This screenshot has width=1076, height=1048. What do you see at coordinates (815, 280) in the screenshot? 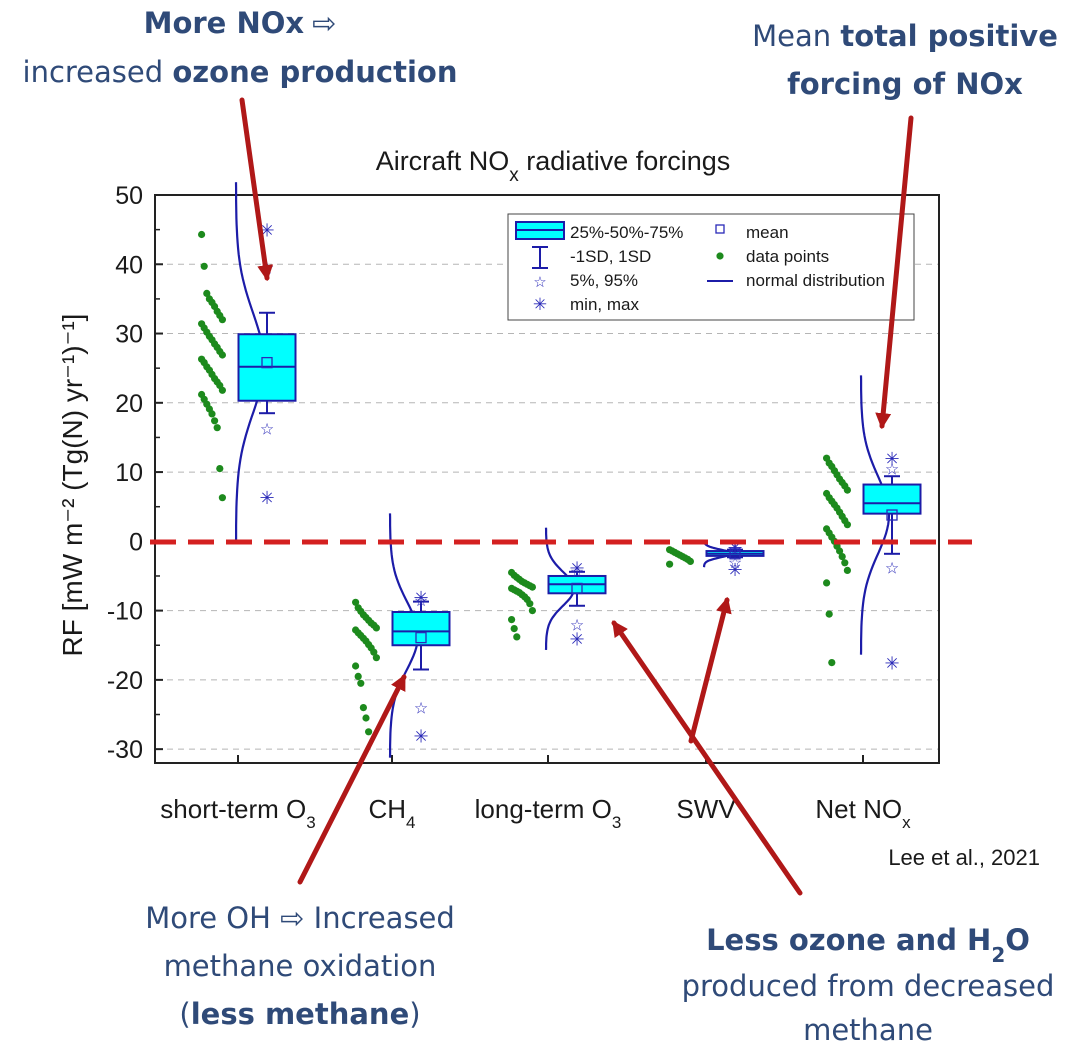
I see `legend-label-normal: normal distribution` at bounding box center [815, 280].